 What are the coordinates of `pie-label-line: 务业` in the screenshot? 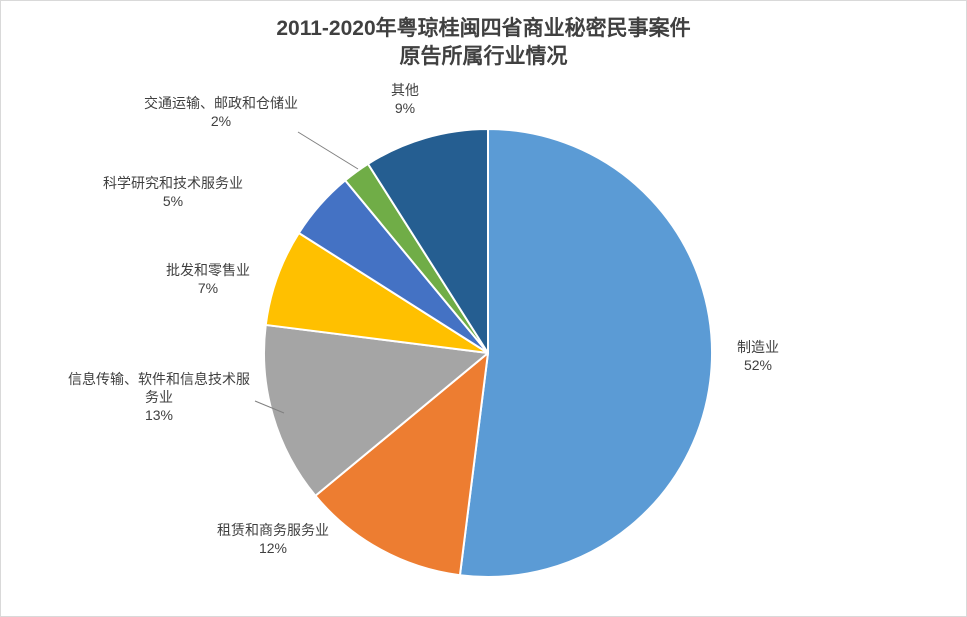 It's located at (159, 397).